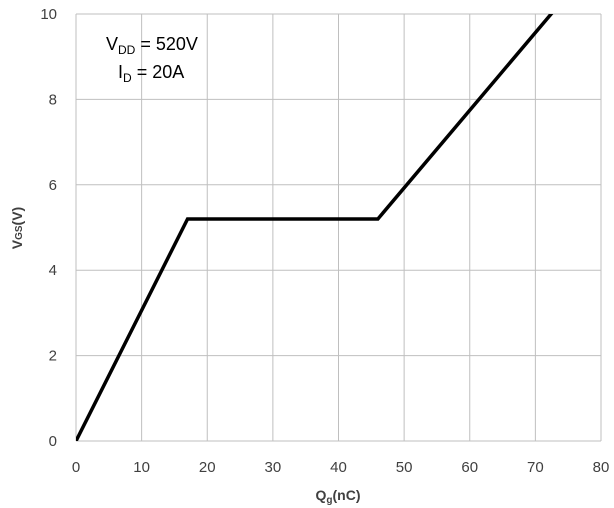 Image resolution: width=614 pixels, height=508 pixels. Describe the element at coordinates (48, 14) in the screenshot. I see `y-tick-label: 10` at that location.